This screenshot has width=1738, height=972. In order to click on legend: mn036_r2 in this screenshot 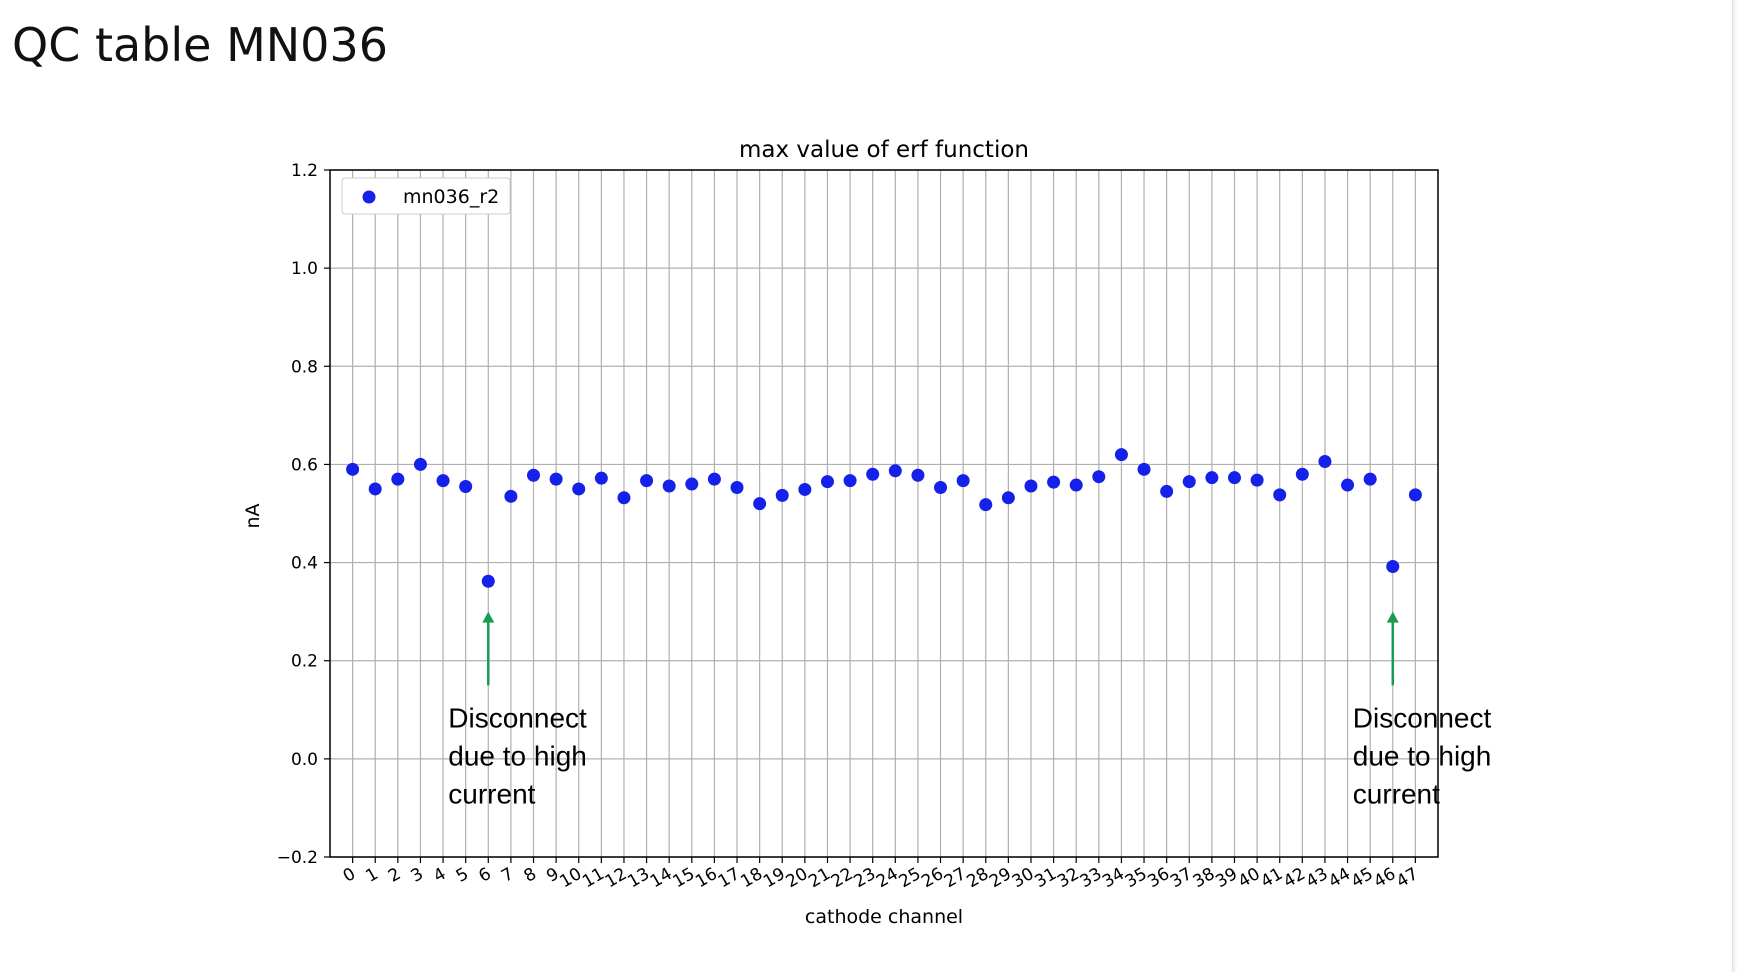, I will do `click(426, 196)`.